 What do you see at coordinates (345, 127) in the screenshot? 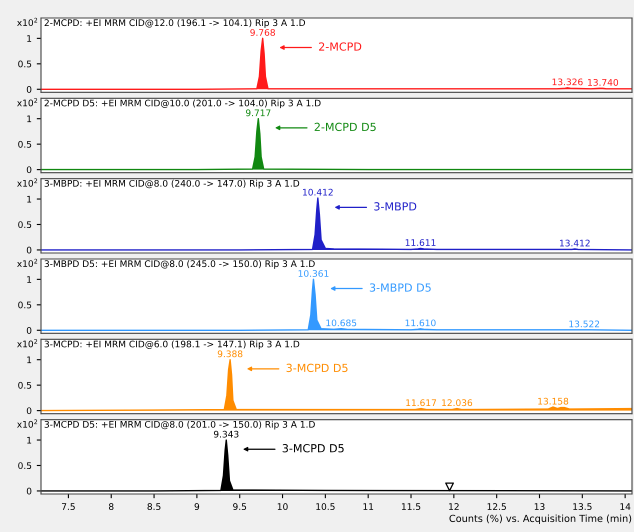
I see `annotation: 2-MCPD D5` at bounding box center [345, 127].